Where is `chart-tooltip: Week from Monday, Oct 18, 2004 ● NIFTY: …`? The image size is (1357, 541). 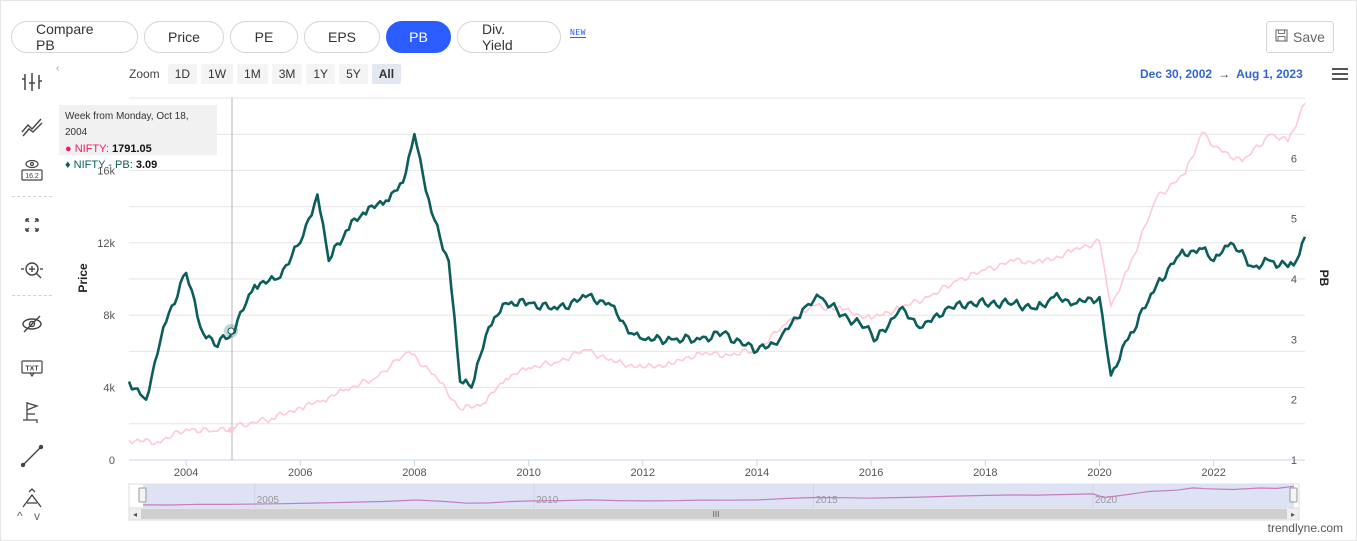
chart-tooltip: Week from Monday, Oct 18, 2004 ● NIFTY: … is located at coordinates (138, 138).